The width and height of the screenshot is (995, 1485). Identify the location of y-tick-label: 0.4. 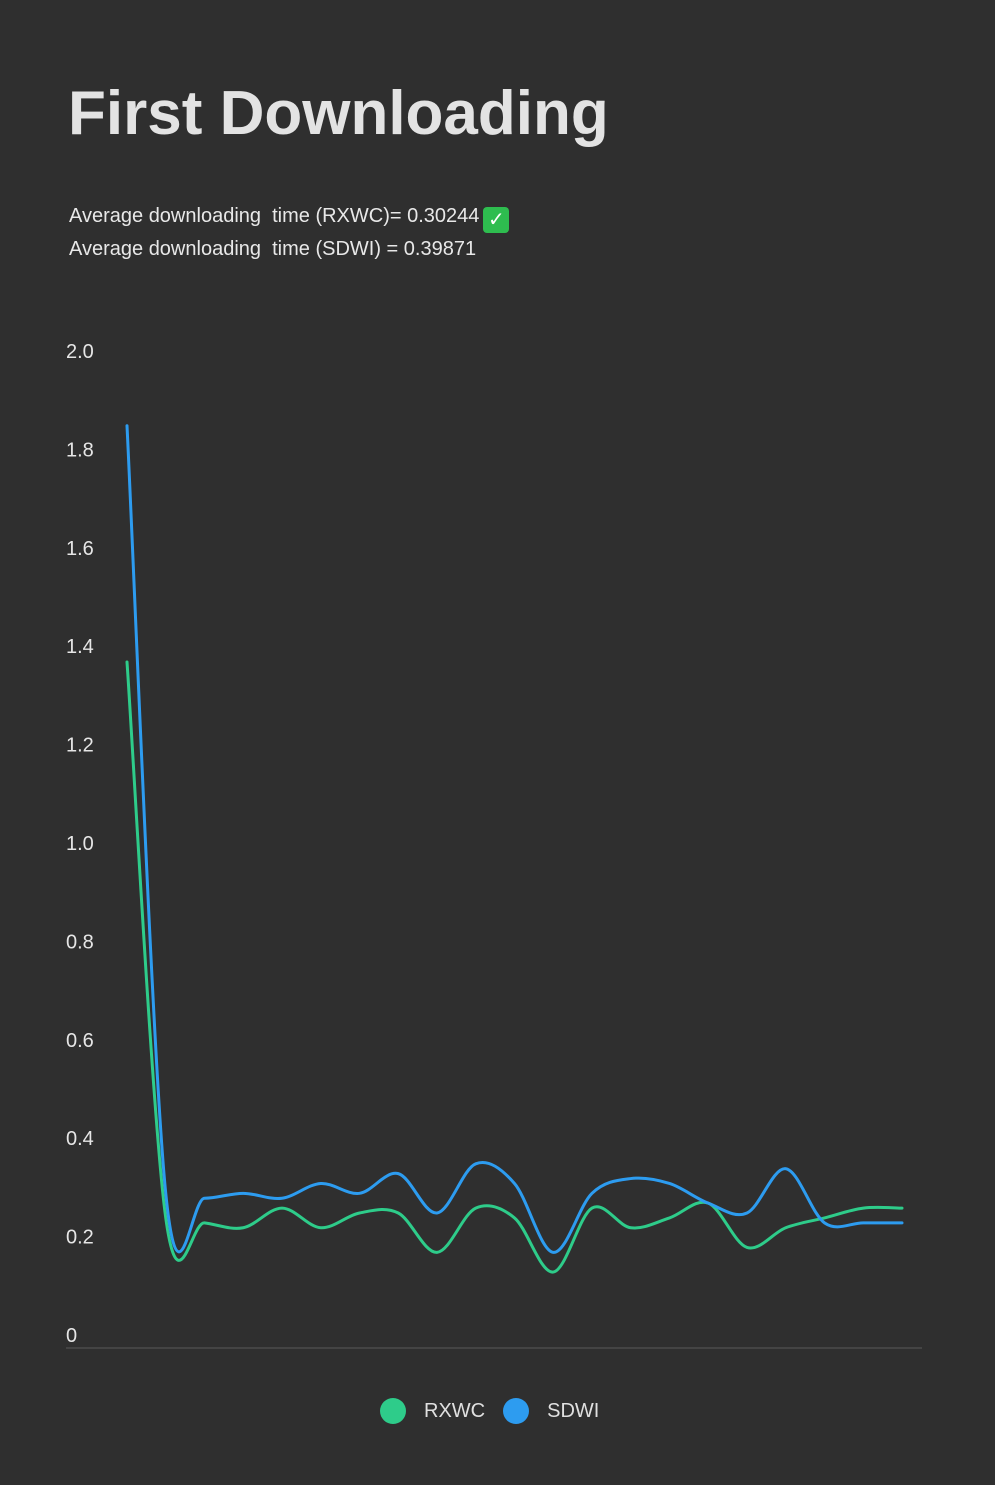
(80, 1139).